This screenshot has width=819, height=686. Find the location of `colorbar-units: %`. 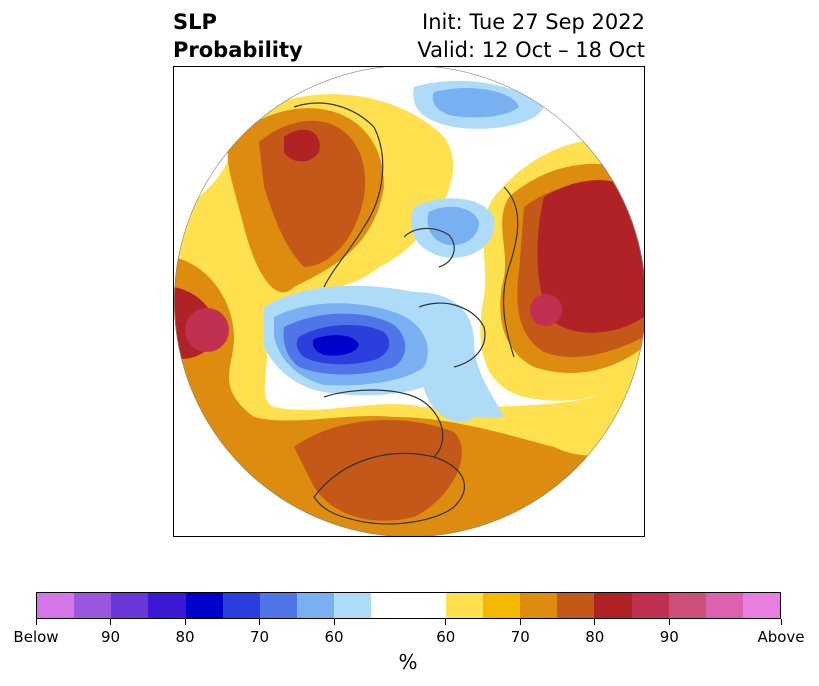

colorbar-units: % is located at coordinates (408, 662).